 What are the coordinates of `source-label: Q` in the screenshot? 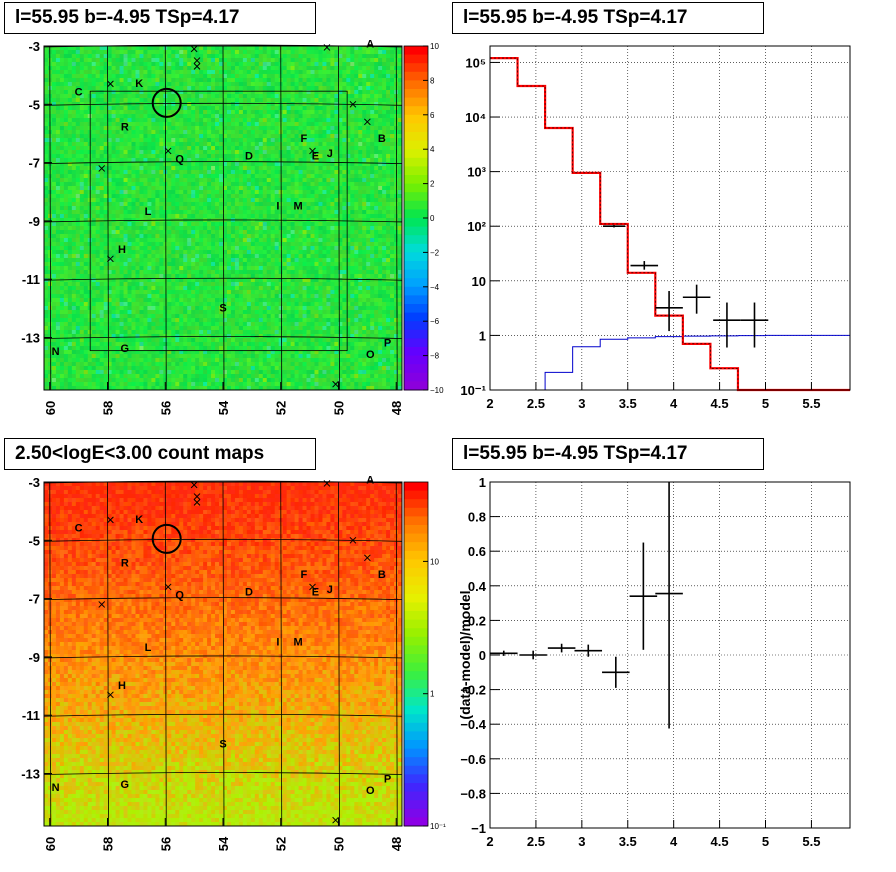 It's located at (179, 596).